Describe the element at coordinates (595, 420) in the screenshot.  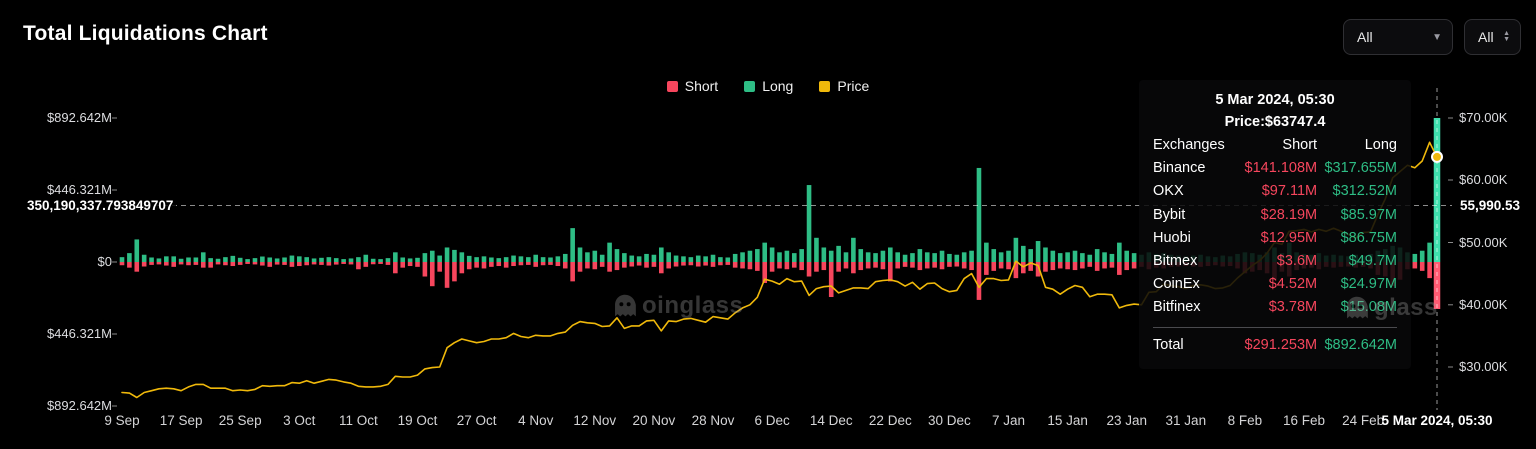
I see `x-axis-tick: 12 Nov` at that location.